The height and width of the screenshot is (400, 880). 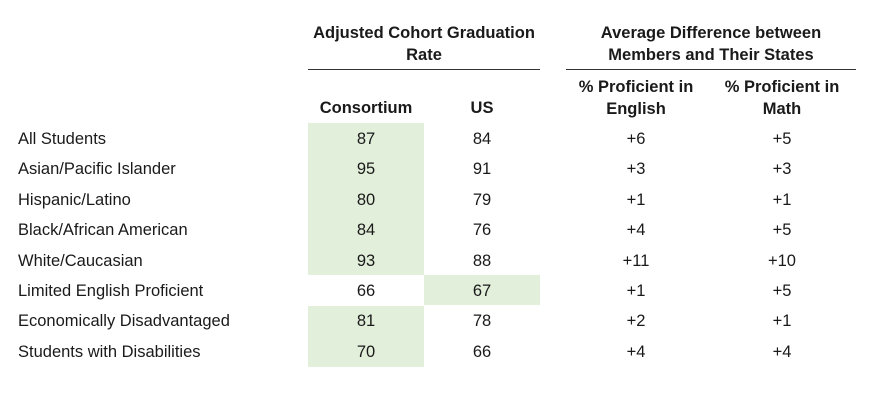 I want to click on math-difference: +10, so click(x=782, y=260).